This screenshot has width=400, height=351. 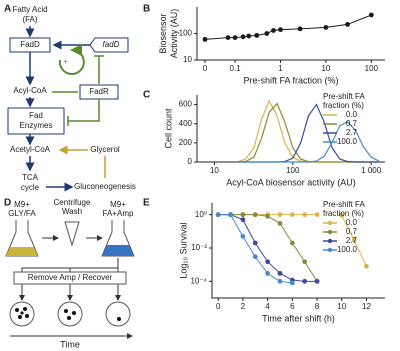 I want to click on node-label: Fatty Acid, so click(x=29, y=9).